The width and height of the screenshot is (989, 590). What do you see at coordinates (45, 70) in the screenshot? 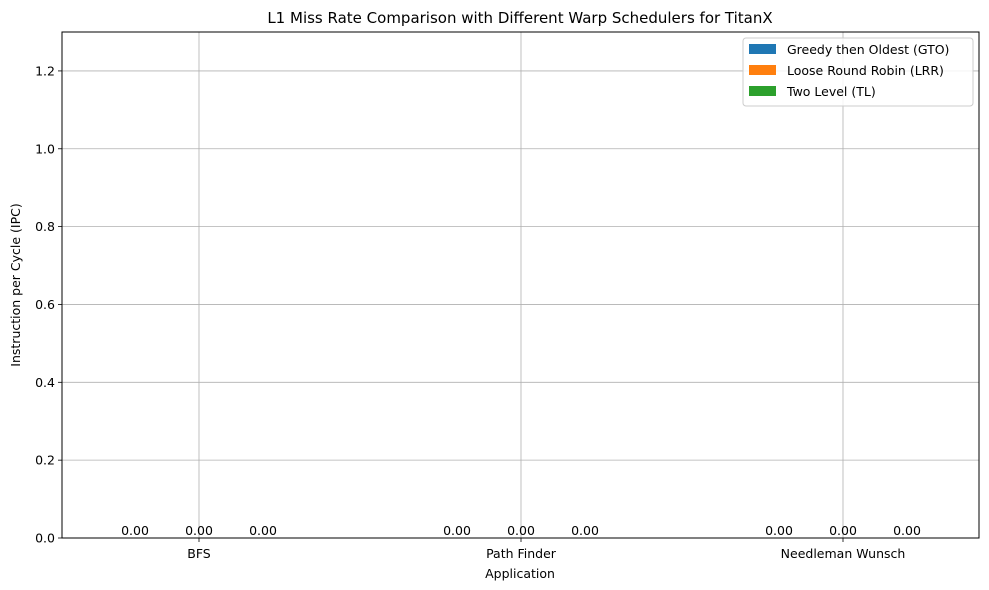
I see `y-tick-label: 1.2` at bounding box center [45, 70].